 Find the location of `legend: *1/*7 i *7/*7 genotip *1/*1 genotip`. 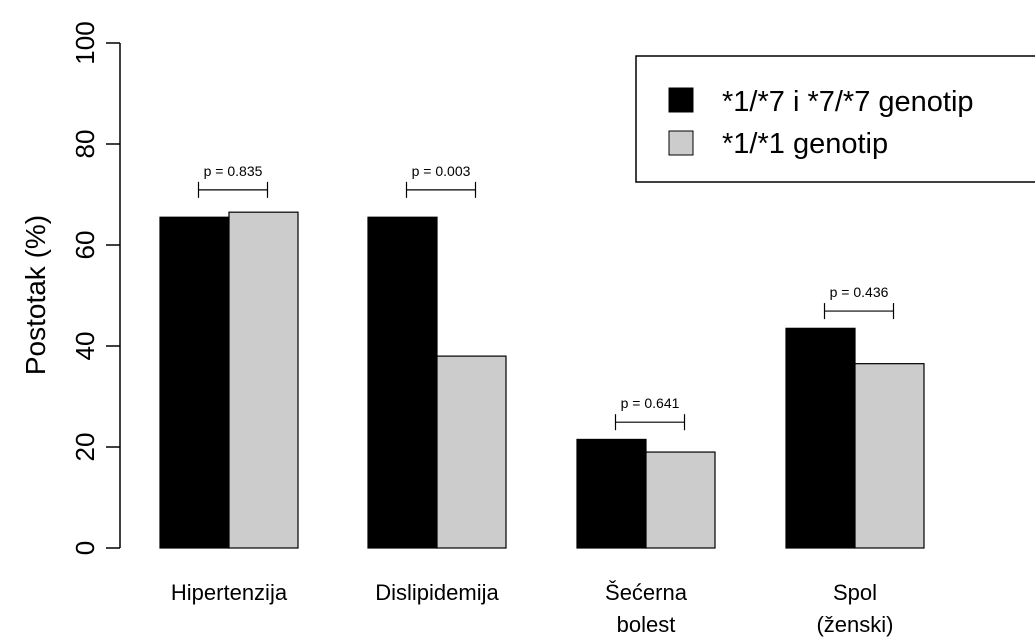

legend: *1/*7 i *7/*7 genotip *1/*1 genotip is located at coordinates (835, 119).